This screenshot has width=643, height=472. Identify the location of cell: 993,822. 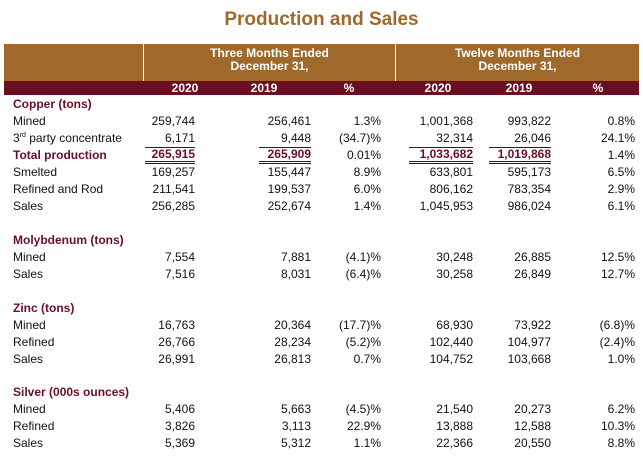
(529, 121).